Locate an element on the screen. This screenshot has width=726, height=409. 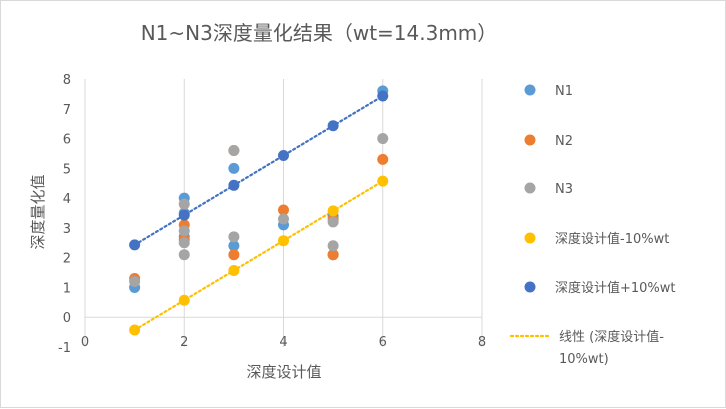
legend-trend-label-cont: 10%wt) is located at coordinates (584, 359).